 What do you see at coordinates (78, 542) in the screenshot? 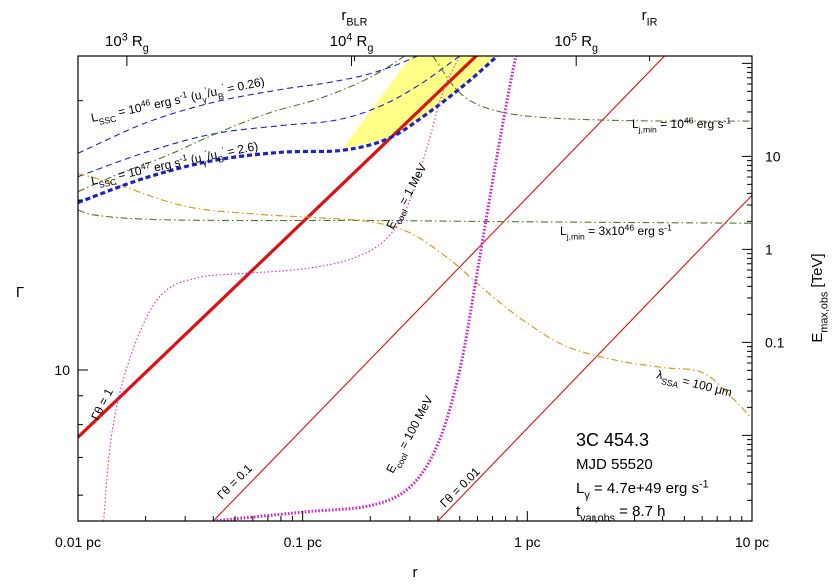
I see `x-tick-label: 0.01 pc` at bounding box center [78, 542].